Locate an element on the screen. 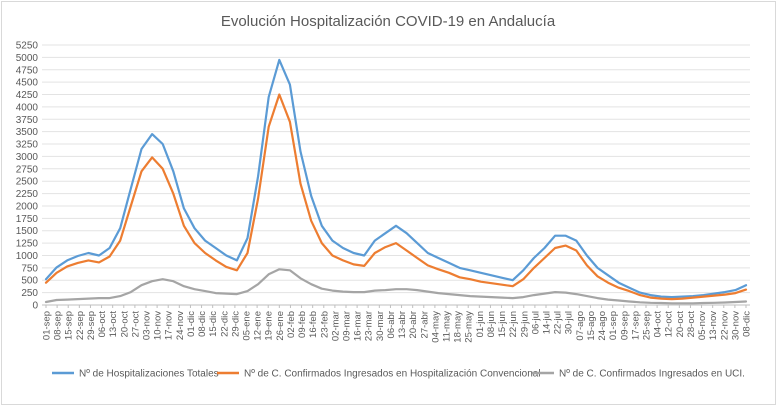  x-tick-label: 16-mar is located at coordinates (358, 326).